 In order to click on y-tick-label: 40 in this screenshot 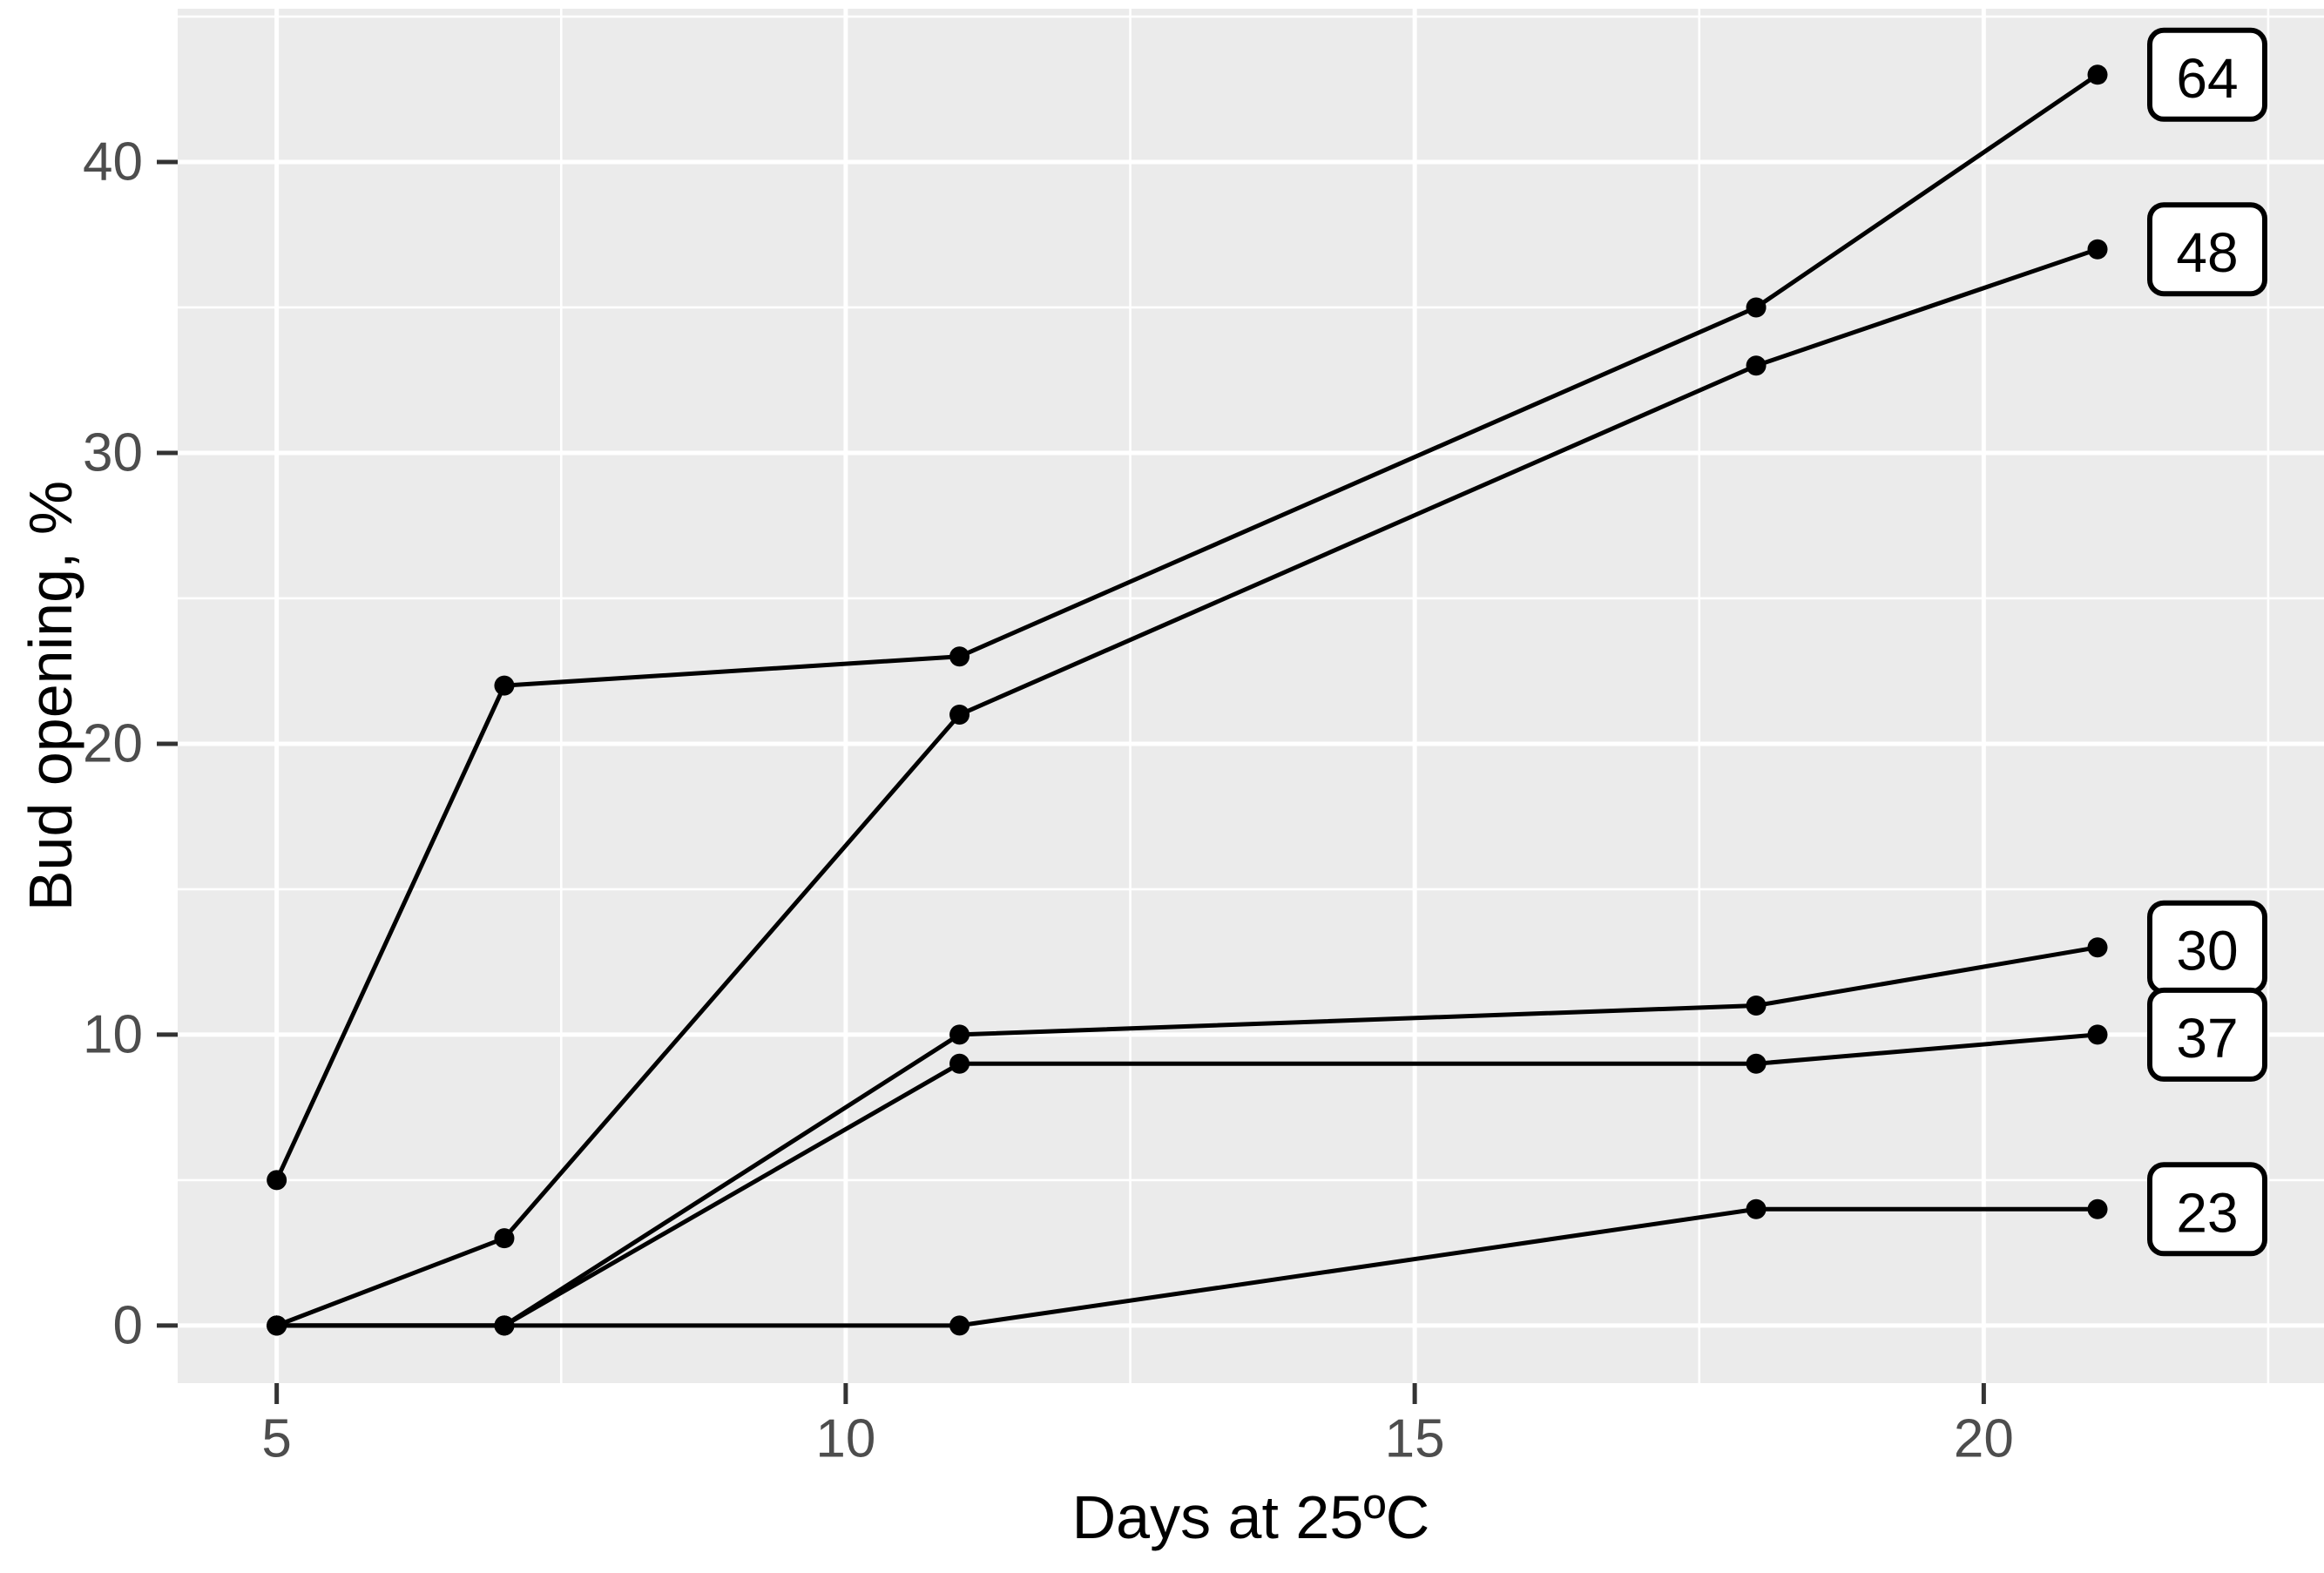, I will do `click(113, 162)`.